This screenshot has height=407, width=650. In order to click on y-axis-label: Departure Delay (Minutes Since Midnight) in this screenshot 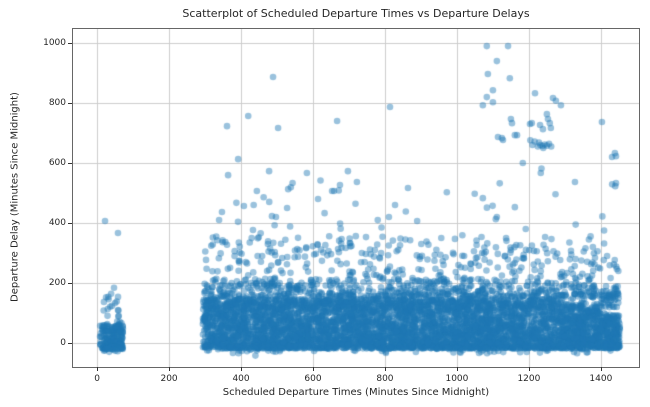, I will do `click(15, 197)`.